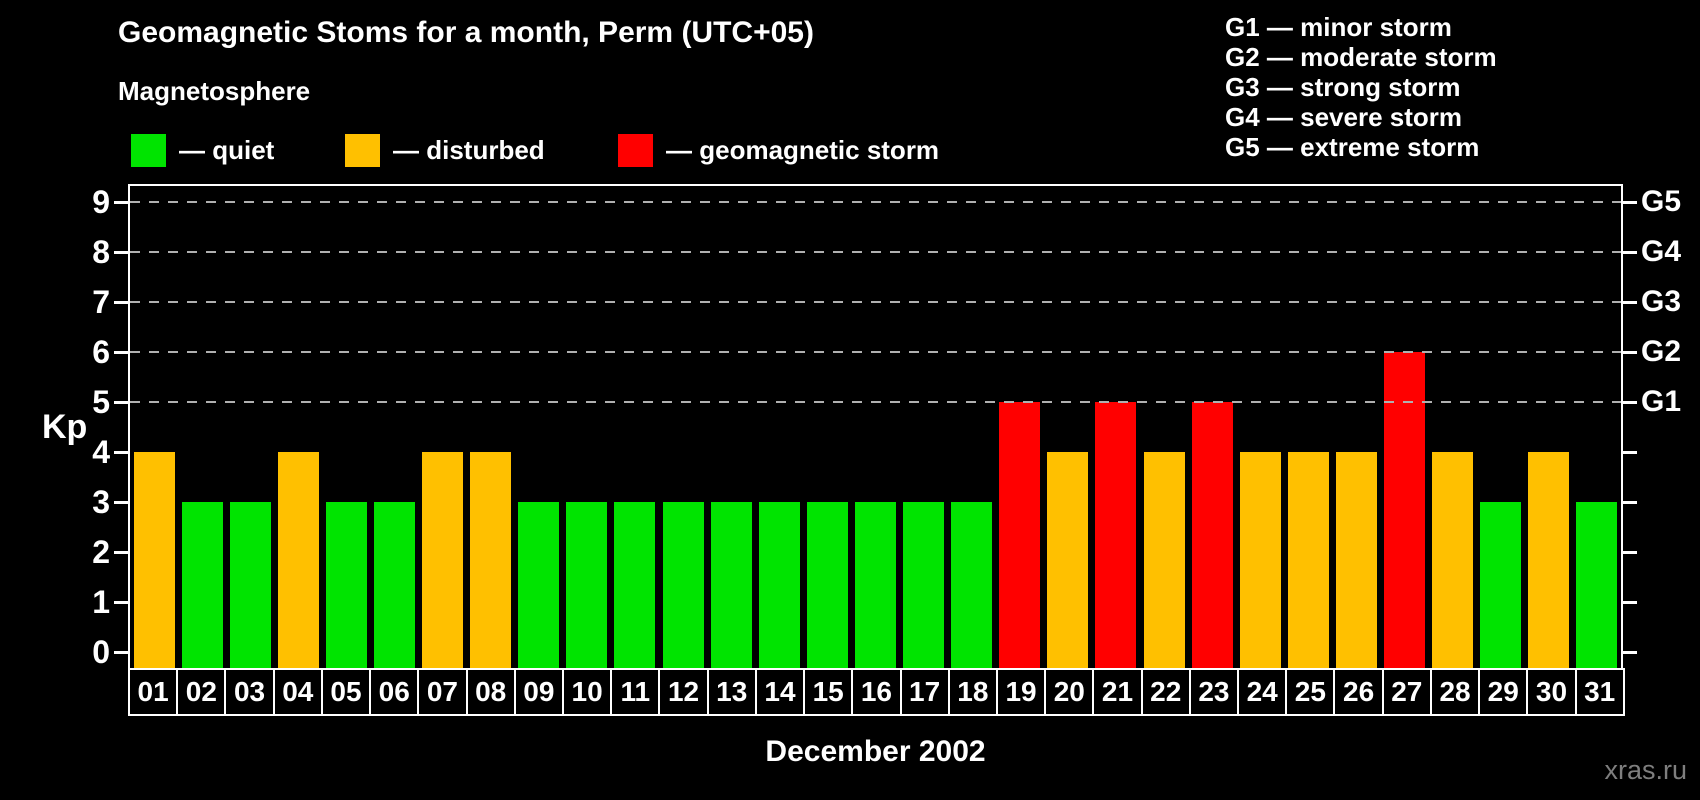  What do you see at coordinates (1165, 692) in the screenshot?
I see `day-label-22: 22` at bounding box center [1165, 692].